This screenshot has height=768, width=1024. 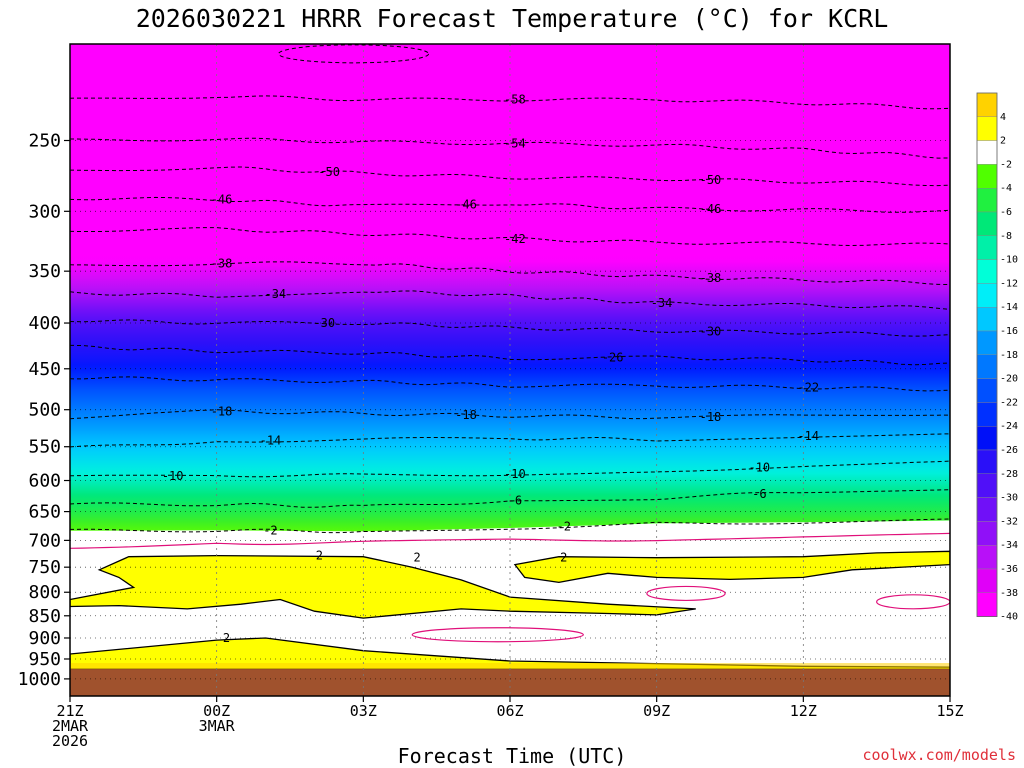 What do you see at coordinates (515, 100) in the screenshot?
I see `isotherm-label: -58` at bounding box center [515, 100].